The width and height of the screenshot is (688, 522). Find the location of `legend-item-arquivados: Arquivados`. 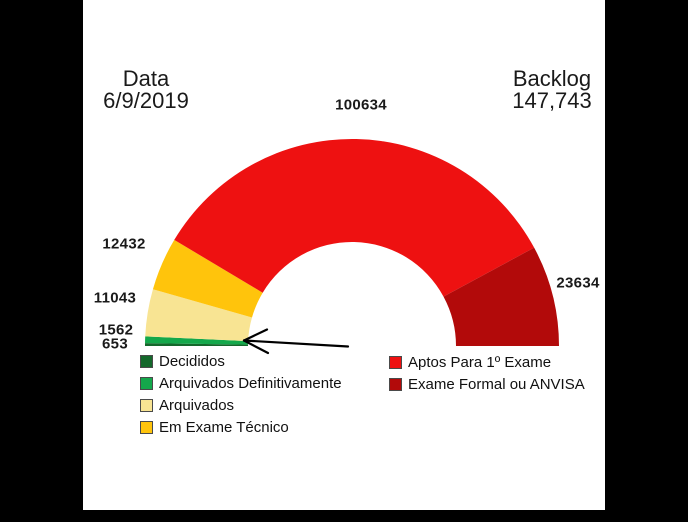

legend-item-arquivados: Arquivados is located at coordinates (187, 405).